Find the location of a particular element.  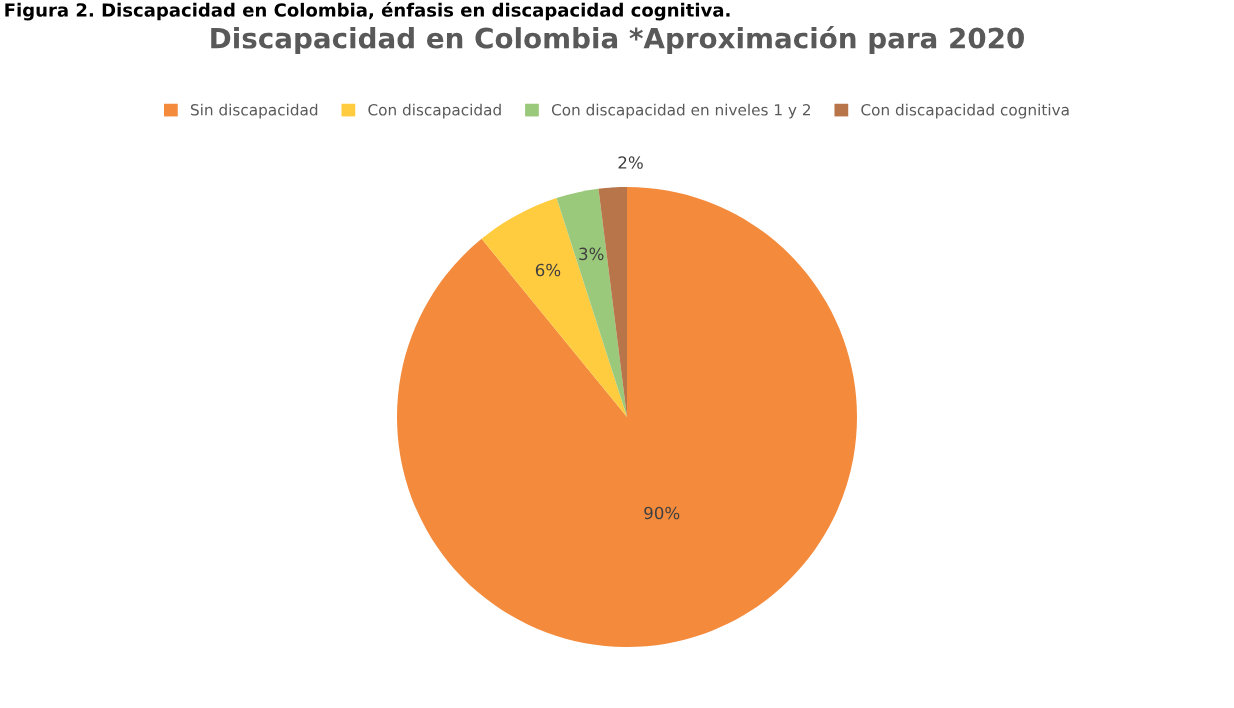

data-label: 90% is located at coordinates (662, 513).